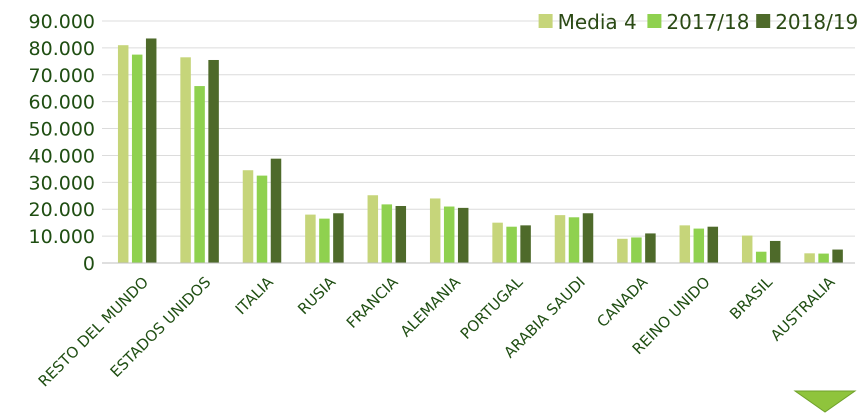  What do you see at coordinates (89, 264) in the screenshot?
I see `y-tick-label: 0` at bounding box center [89, 264].